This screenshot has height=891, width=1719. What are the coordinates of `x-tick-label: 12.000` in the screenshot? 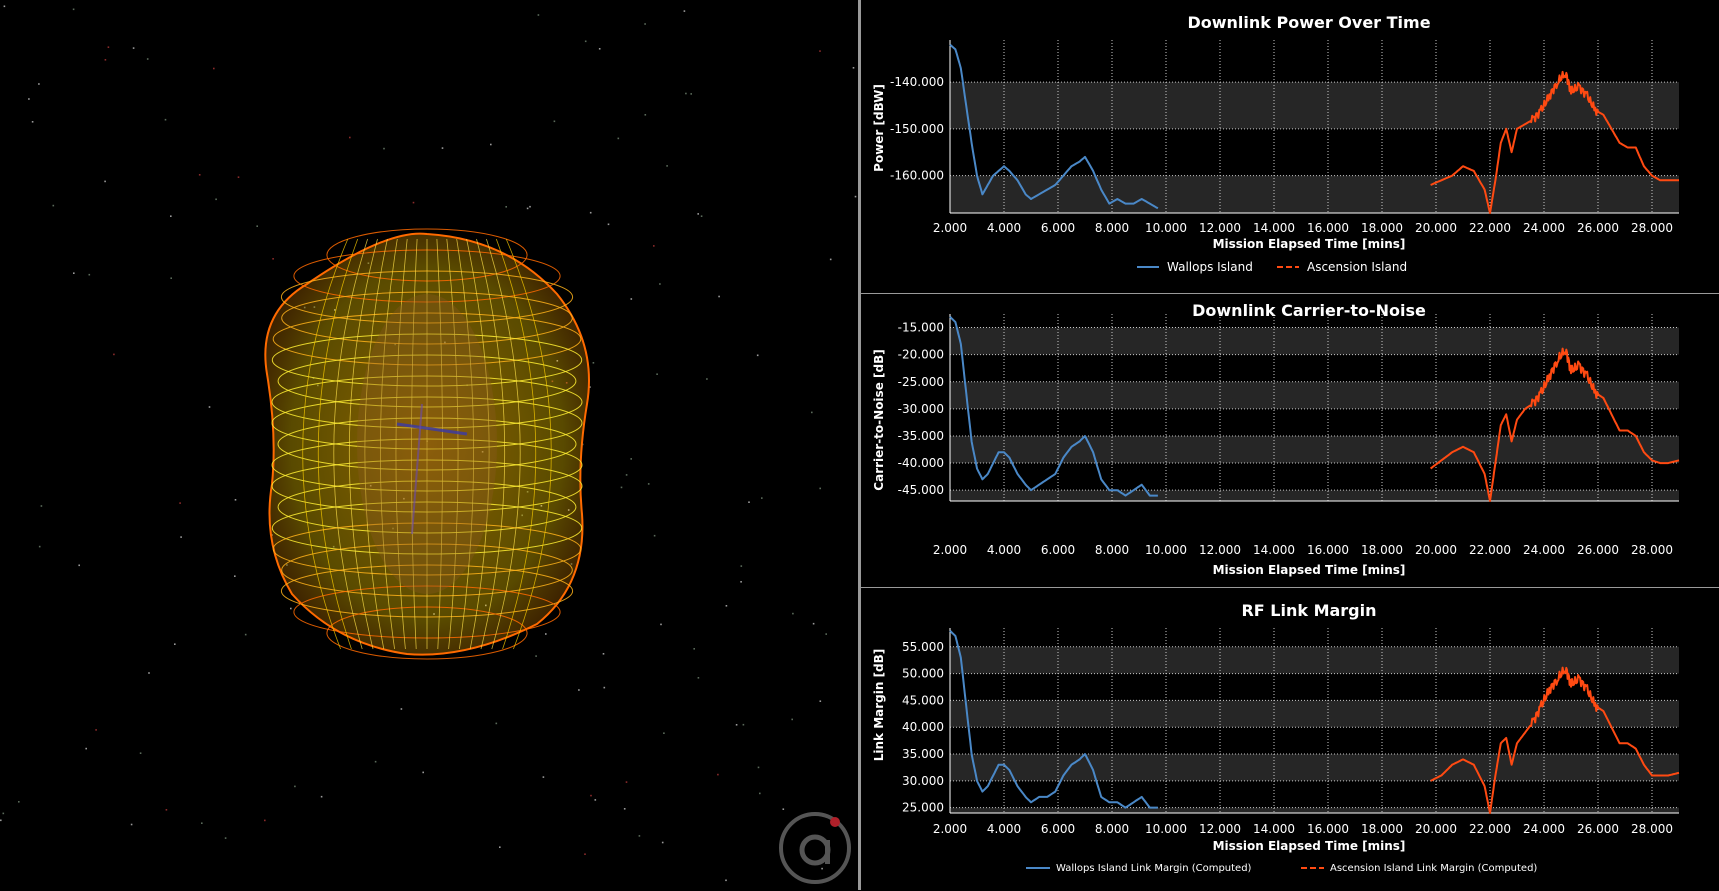 It's located at (1220, 829).